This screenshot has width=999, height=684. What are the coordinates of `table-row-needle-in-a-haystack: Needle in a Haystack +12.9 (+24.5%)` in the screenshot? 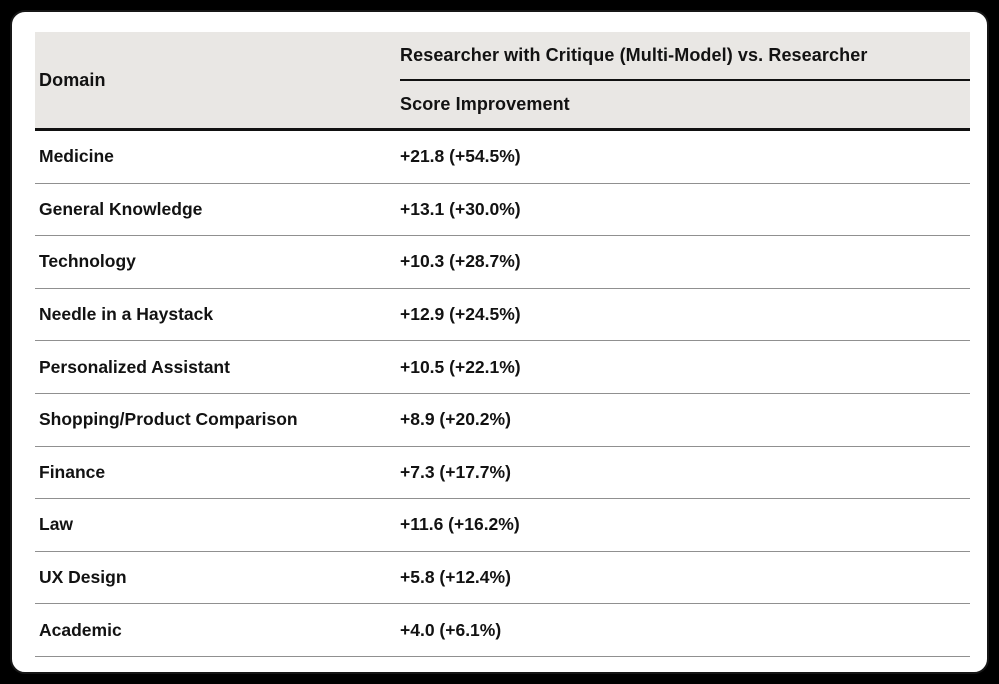 It's located at (502, 315).